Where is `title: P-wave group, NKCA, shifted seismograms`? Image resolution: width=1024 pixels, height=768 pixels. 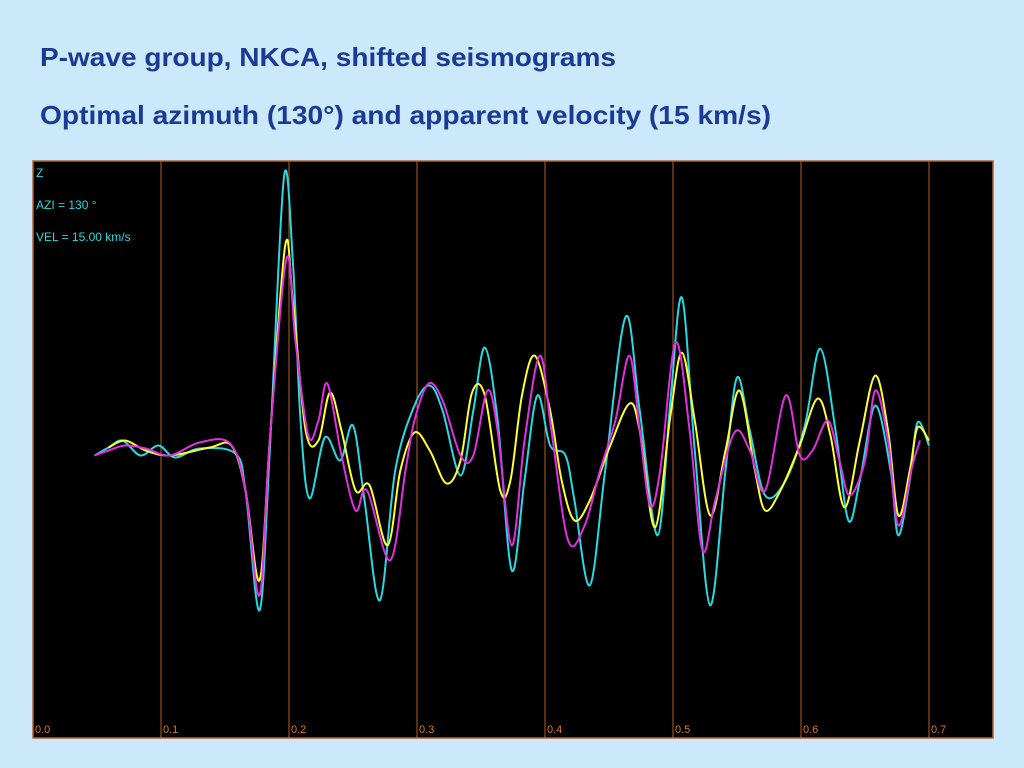 title: P-wave group, NKCA, shifted seismograms is located at coordinates (328, 57).